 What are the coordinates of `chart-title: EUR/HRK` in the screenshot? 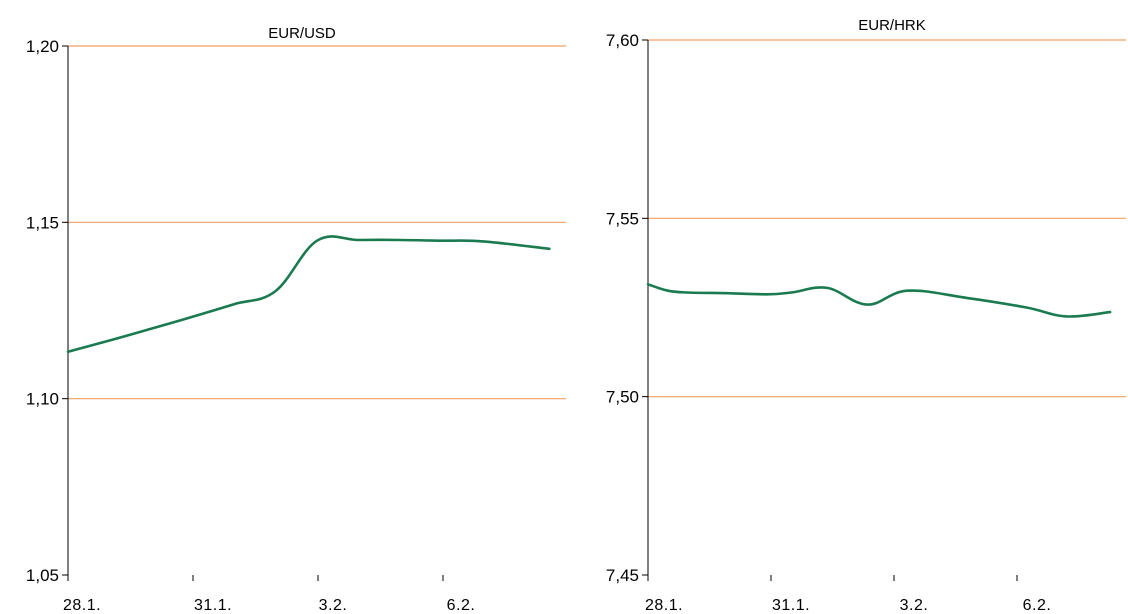 It's located at (892, 25).